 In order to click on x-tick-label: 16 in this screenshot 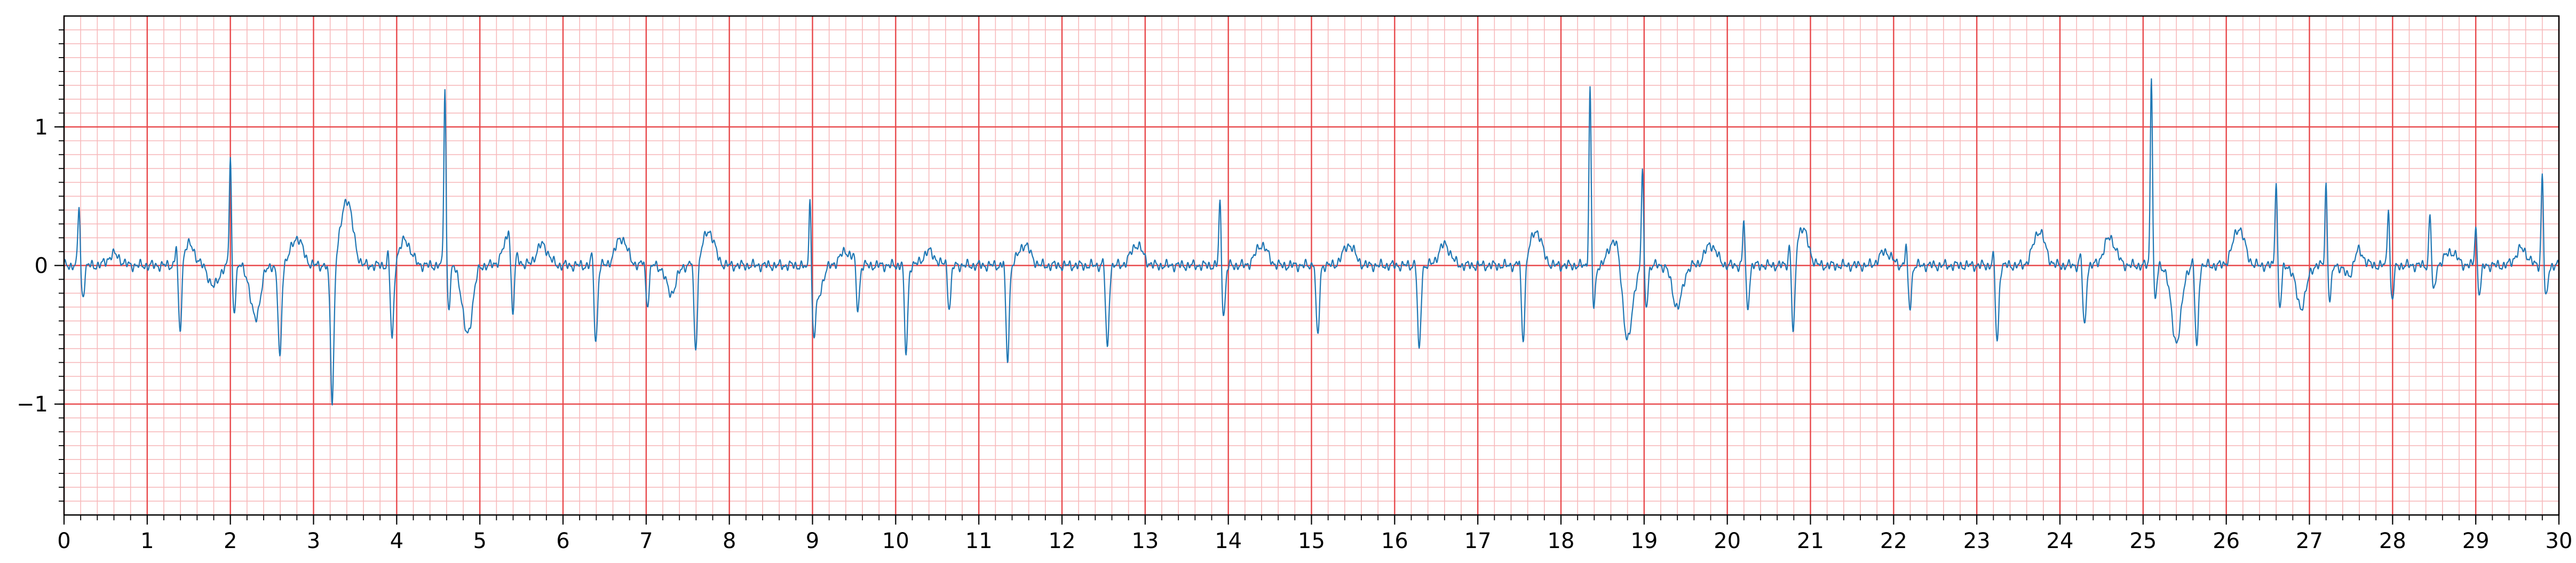, I will do `click(1394, 541)`.